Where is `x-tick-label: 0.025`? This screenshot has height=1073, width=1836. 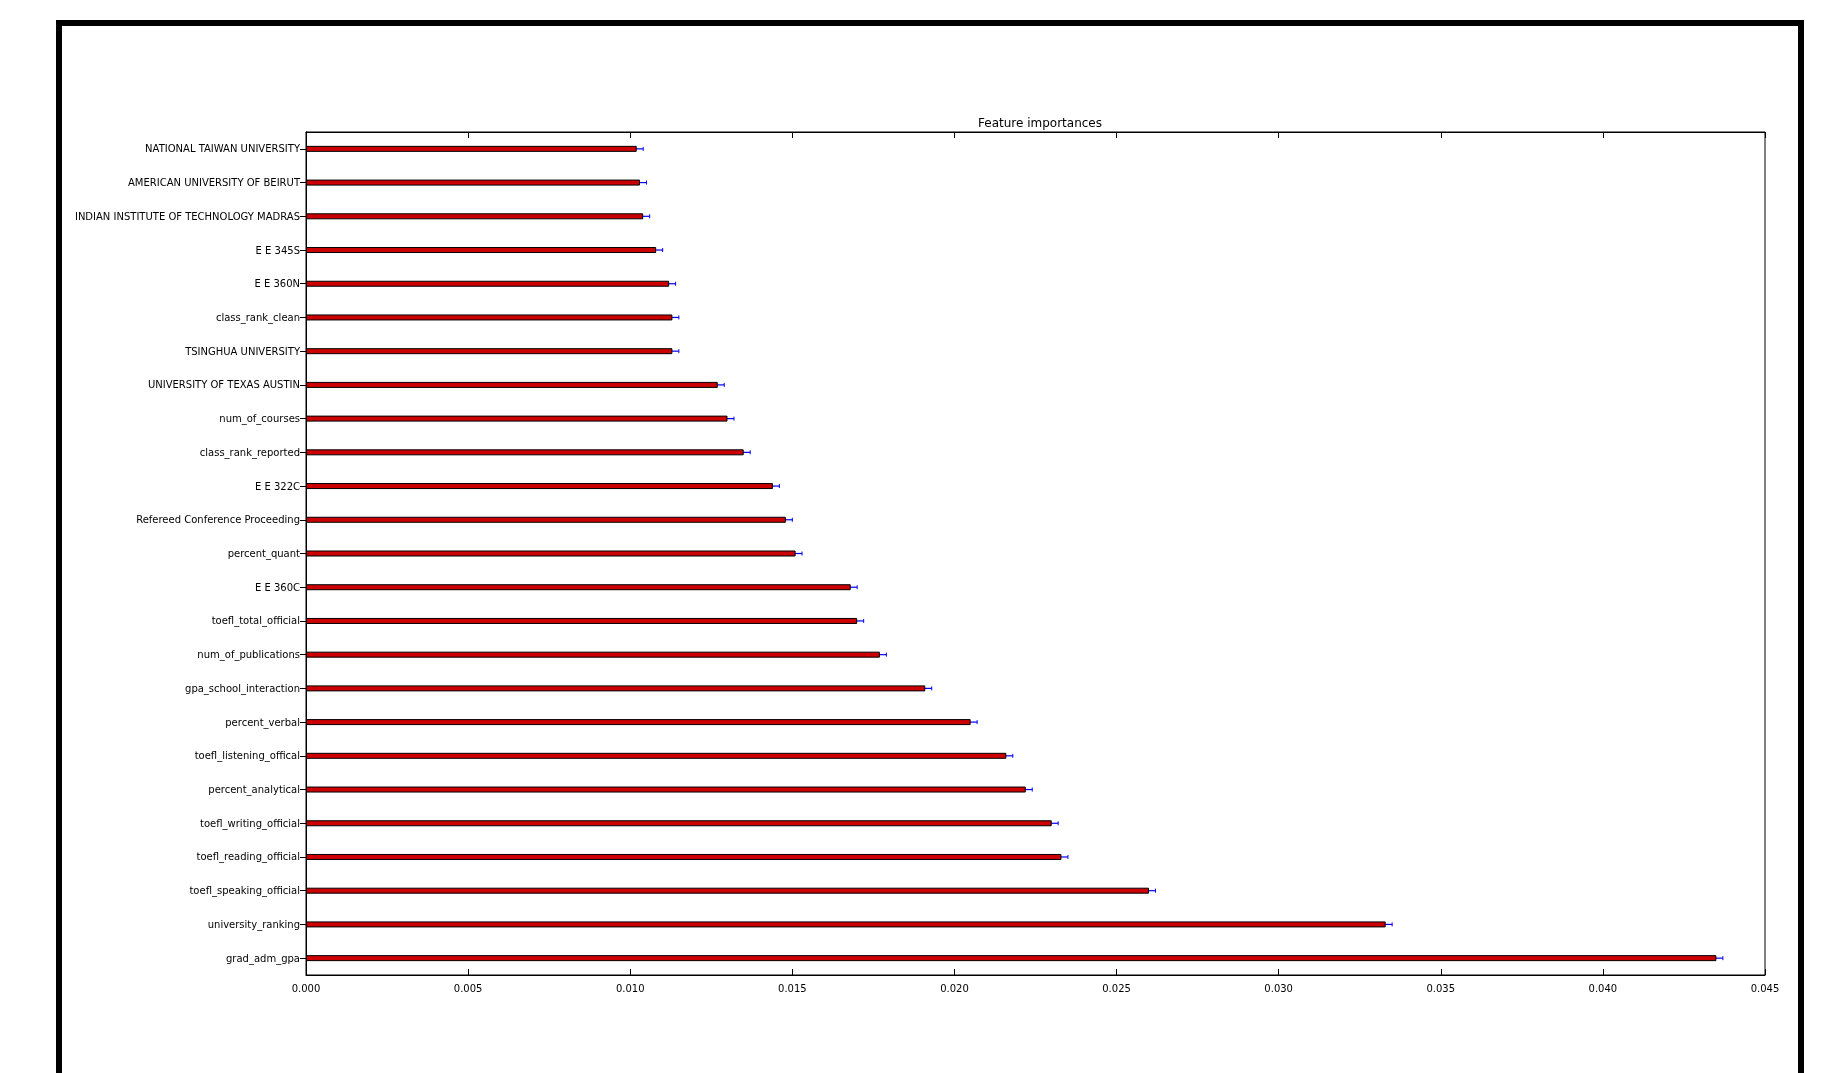 x-tick-label: 0.025 is located at coordinates (1116, 988).